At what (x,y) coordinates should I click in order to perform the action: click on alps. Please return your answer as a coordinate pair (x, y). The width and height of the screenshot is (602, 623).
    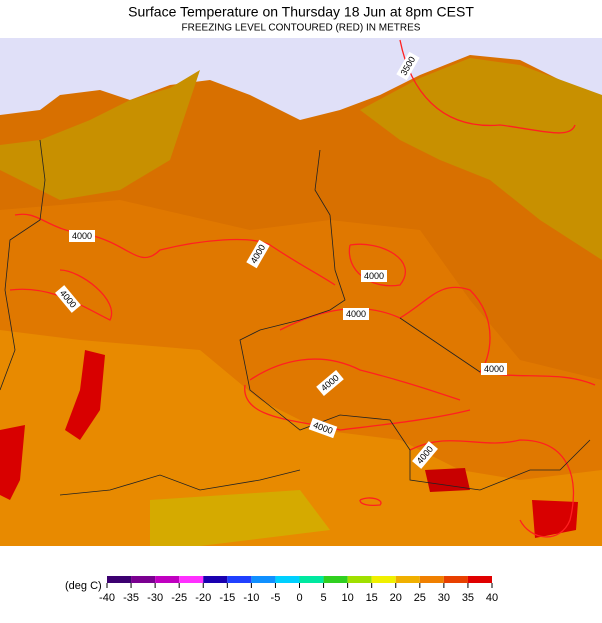
    Looking at the image, I should click on (240, 518).